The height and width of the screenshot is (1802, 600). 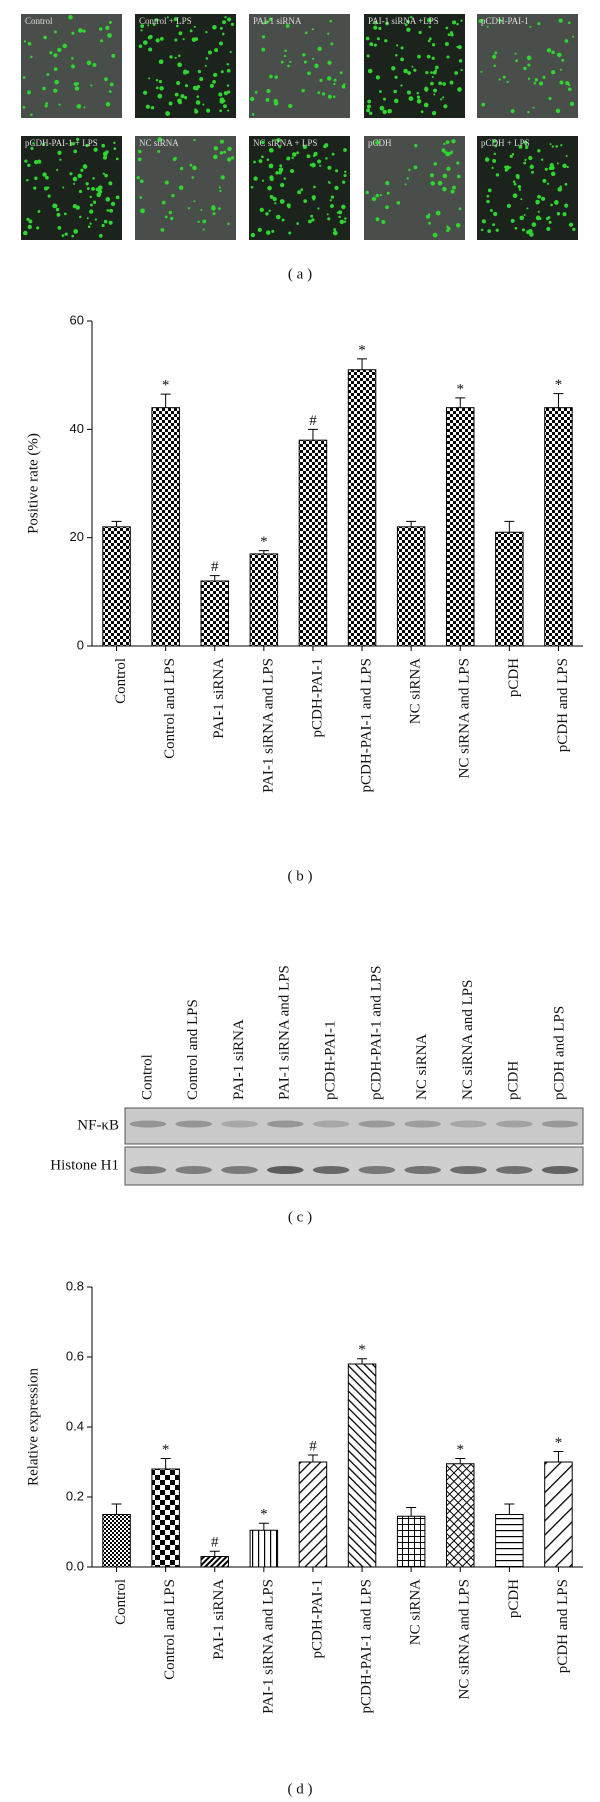 I want to click on micrograph, so click(x=414, y=188).